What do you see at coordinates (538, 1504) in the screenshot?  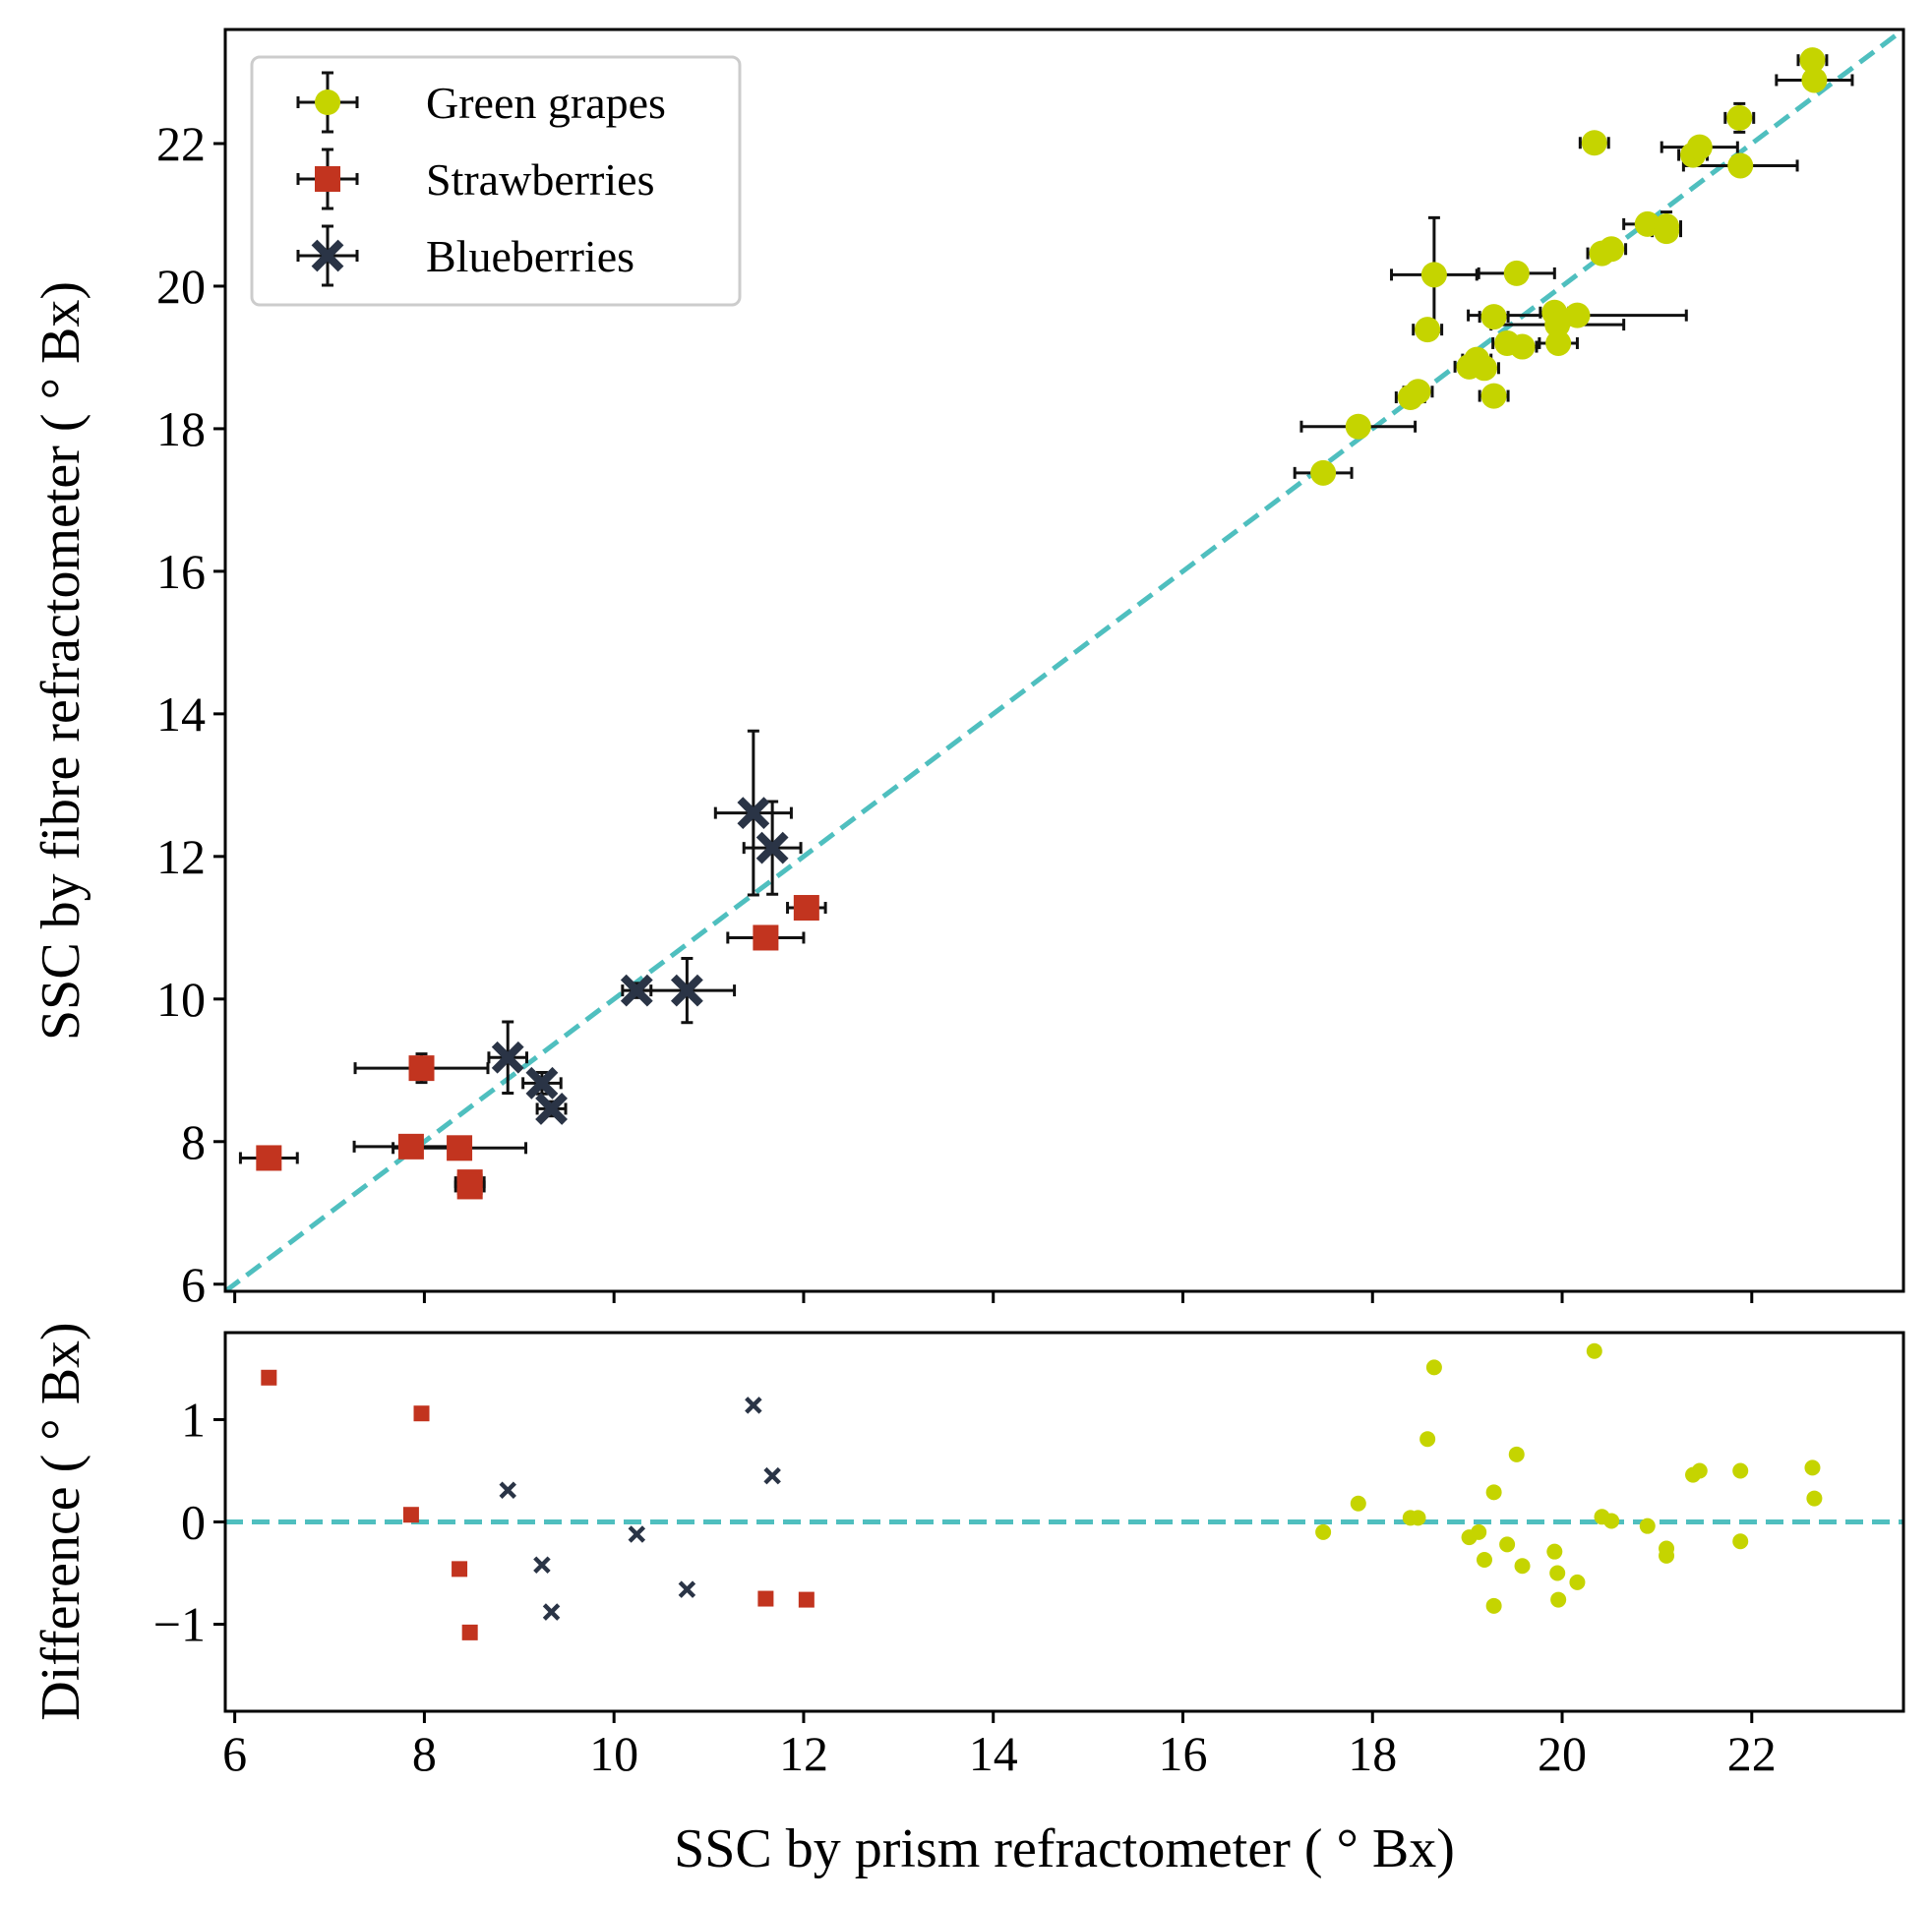 I see `residual-series-strawberries` at bounding box center [538, 1504].